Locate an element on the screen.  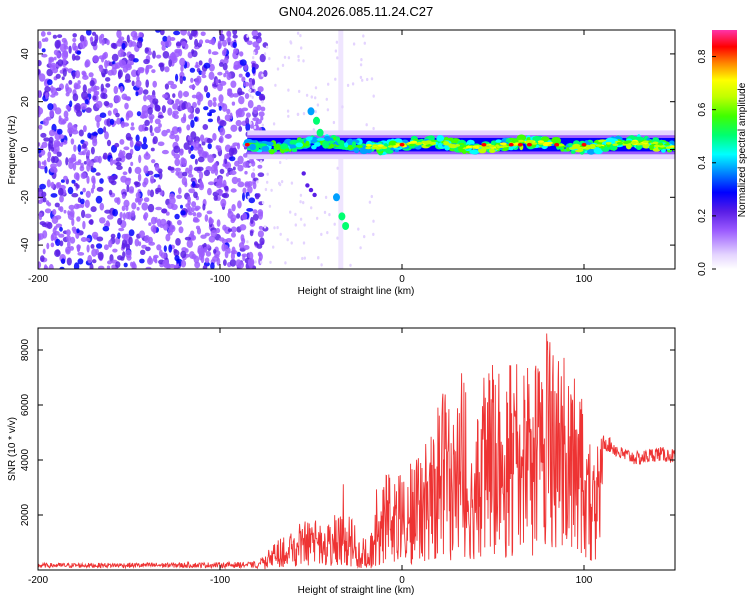
feature-point is located at coordinates (342, 216).